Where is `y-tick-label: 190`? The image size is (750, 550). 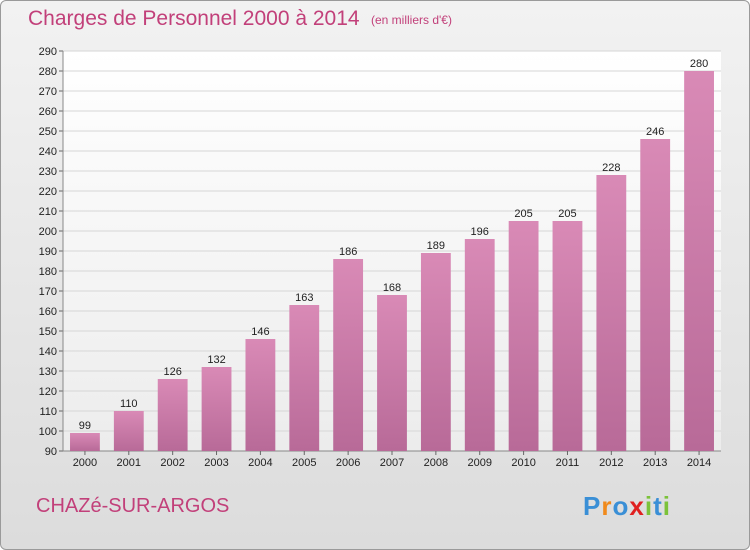 y-tick-label: 190 is located at coordinates (48, 252).